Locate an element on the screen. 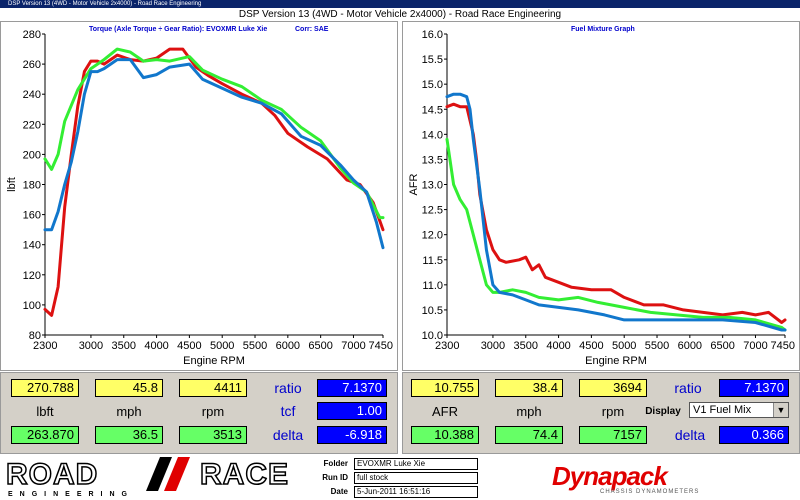 The image size is (800, 500). torque-y-tick-label: 80 is located at coordinates (35, 336).